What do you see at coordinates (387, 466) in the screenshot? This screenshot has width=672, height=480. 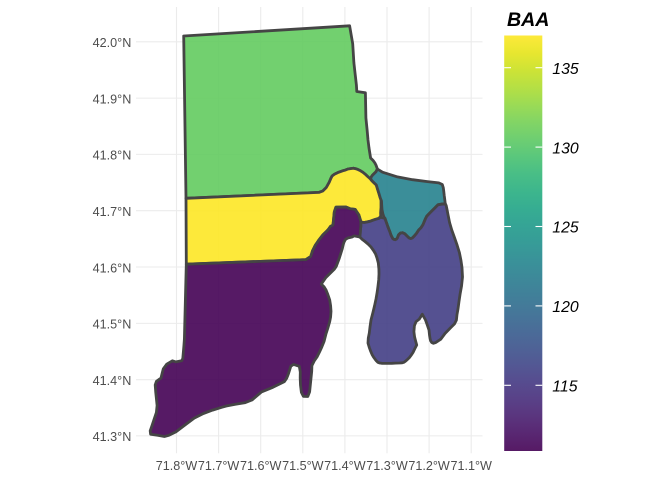 I see `svg-text: 71.3°W` at bounding box center [387, 466].